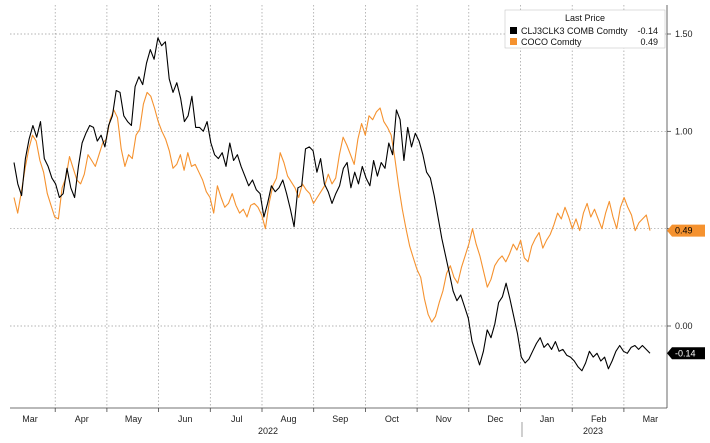 This screenshot has width=710, height=443. I want to click on x-tick-label: Jan, so click(547, 419).